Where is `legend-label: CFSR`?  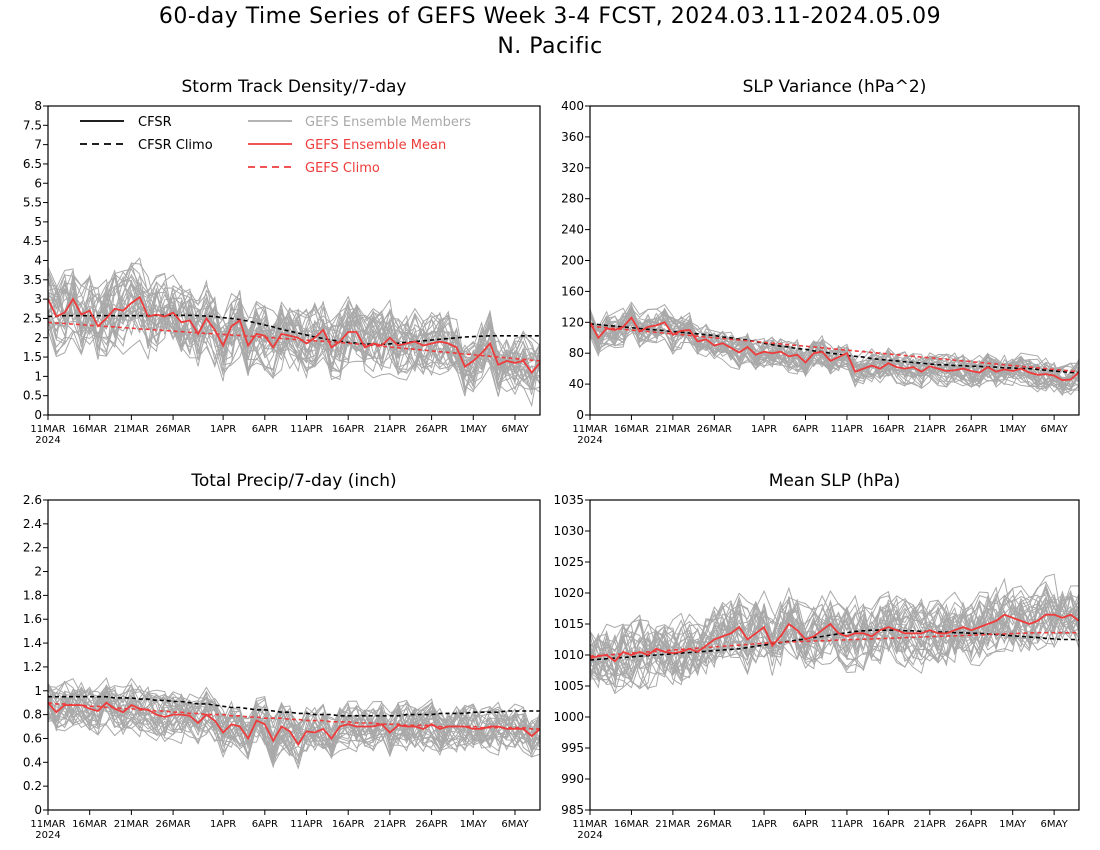
legend-label: CFSR is located at coordinates (155, 122).